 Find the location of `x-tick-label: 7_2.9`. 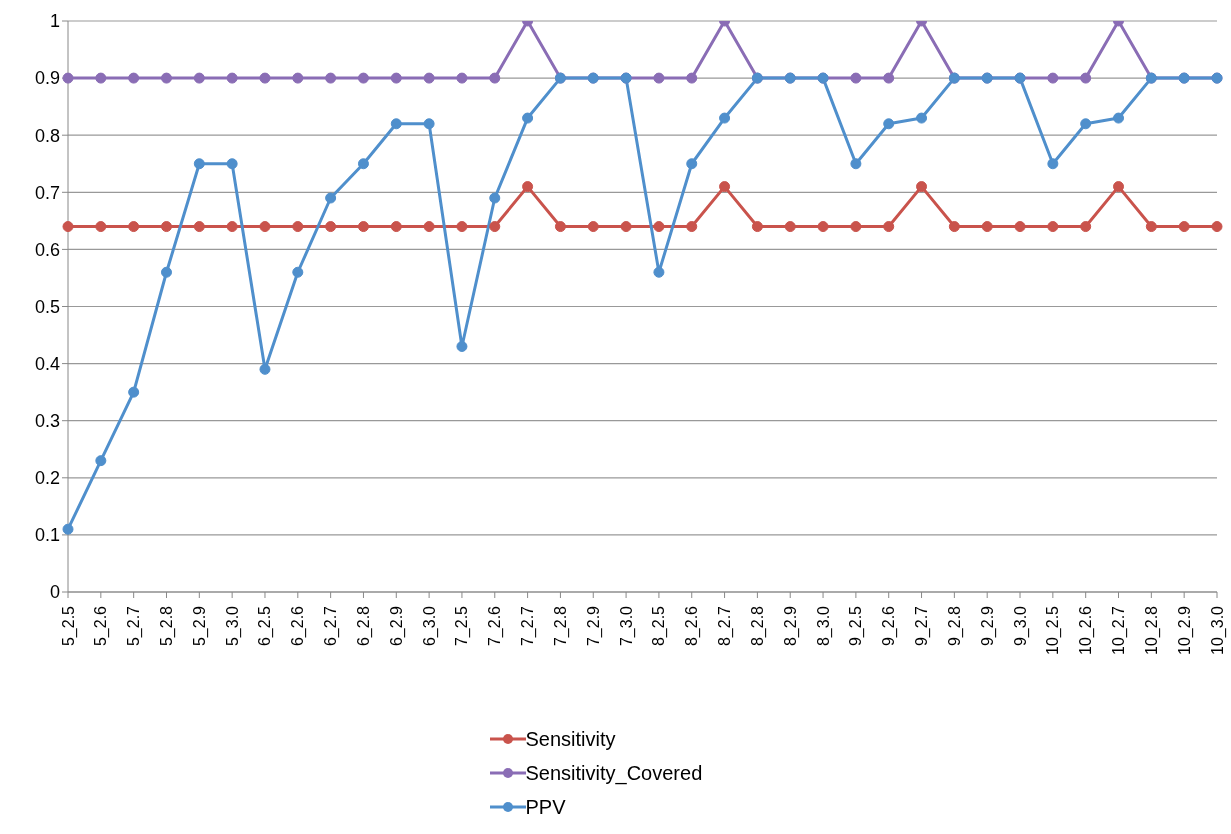

x-tick-label: 7_2.9 is located at coordinates (593, 626).